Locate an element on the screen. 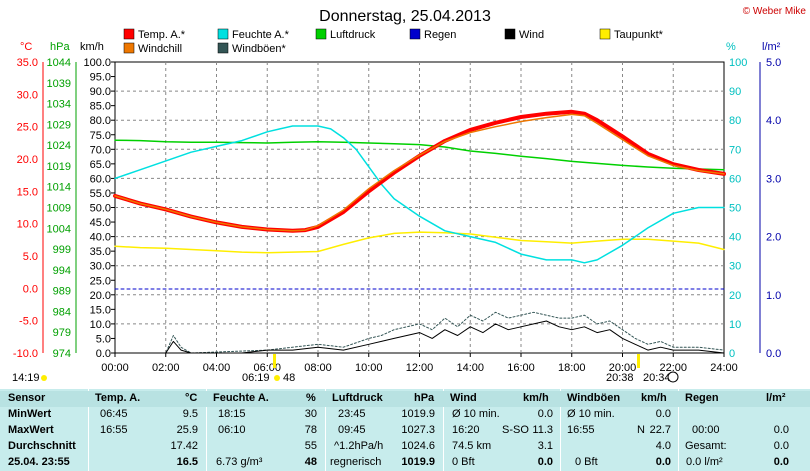 The width and height of the screenshot is (810, 471). stats-now-hum-a: 6.73 g/m³ is located at coordinates (239, 462).